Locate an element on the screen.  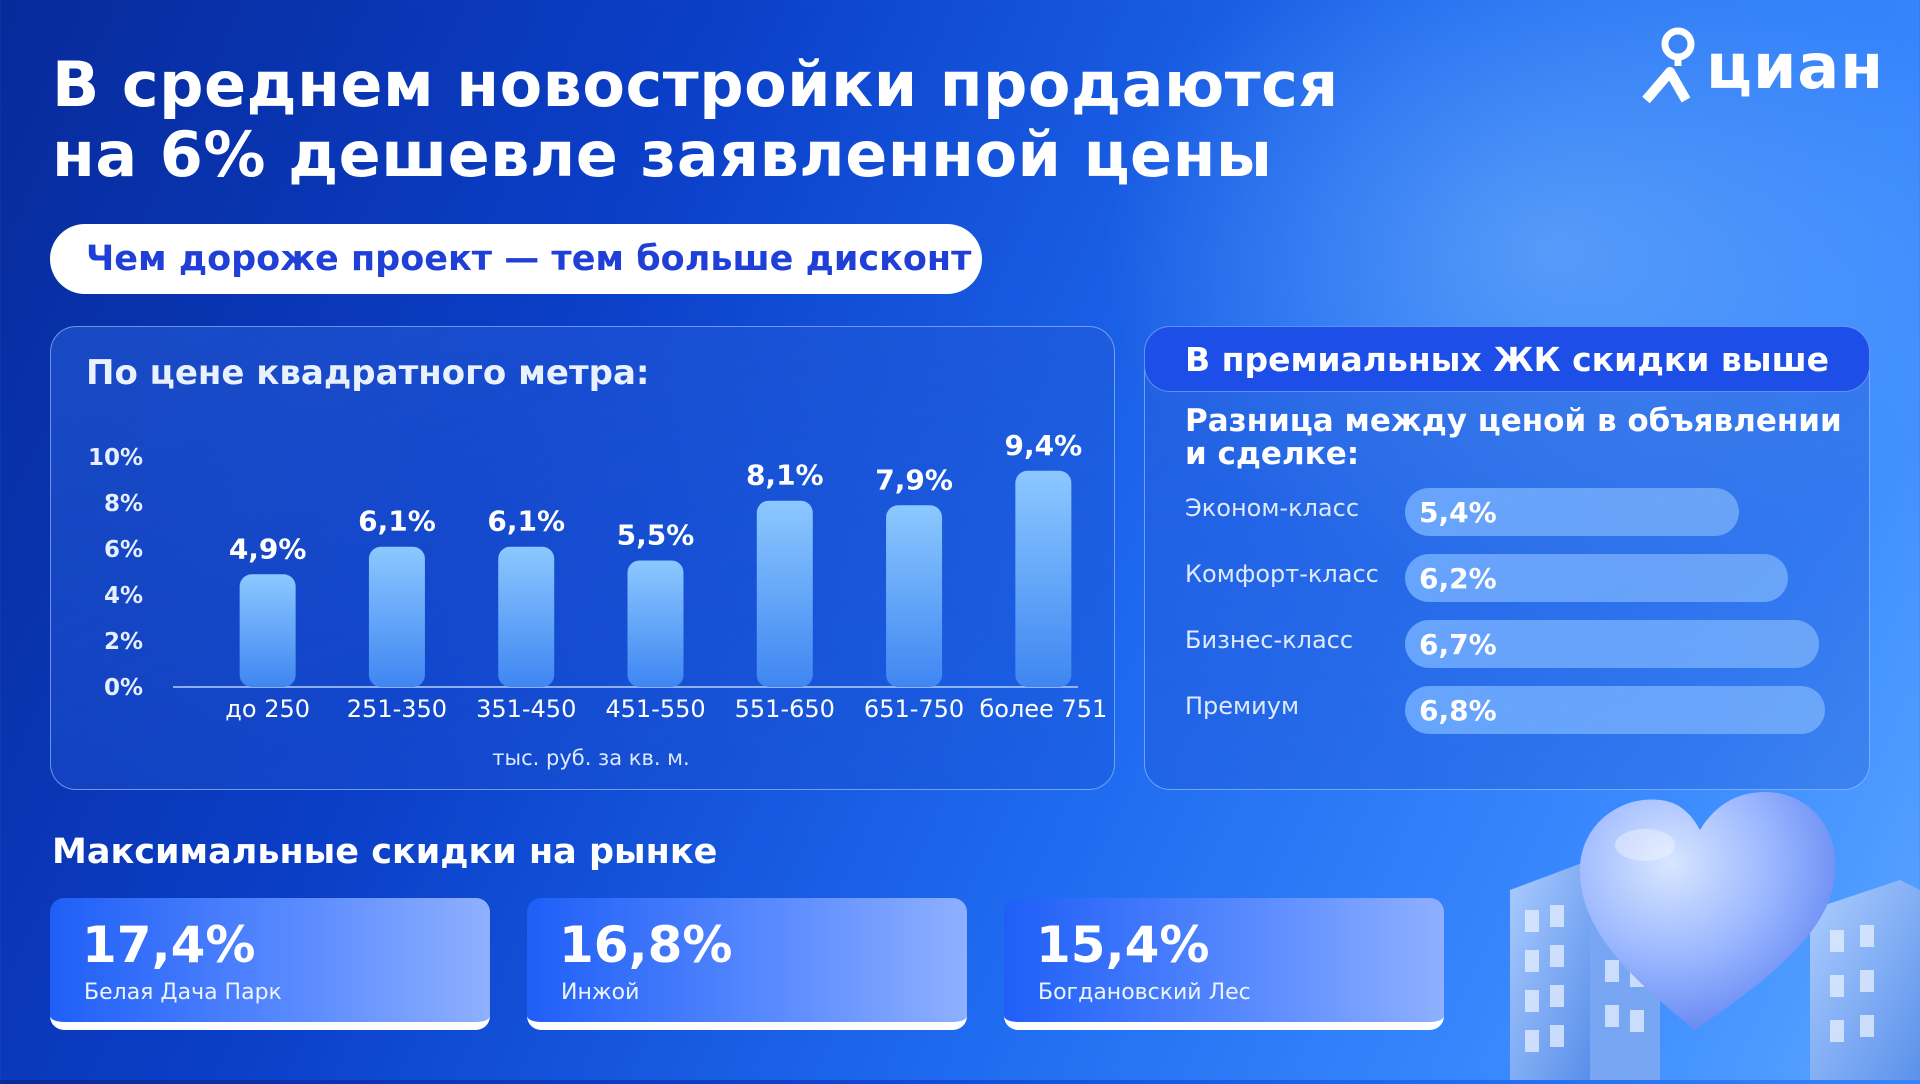
bar-value-label: 7,9% is located at coordinates (914, 479).